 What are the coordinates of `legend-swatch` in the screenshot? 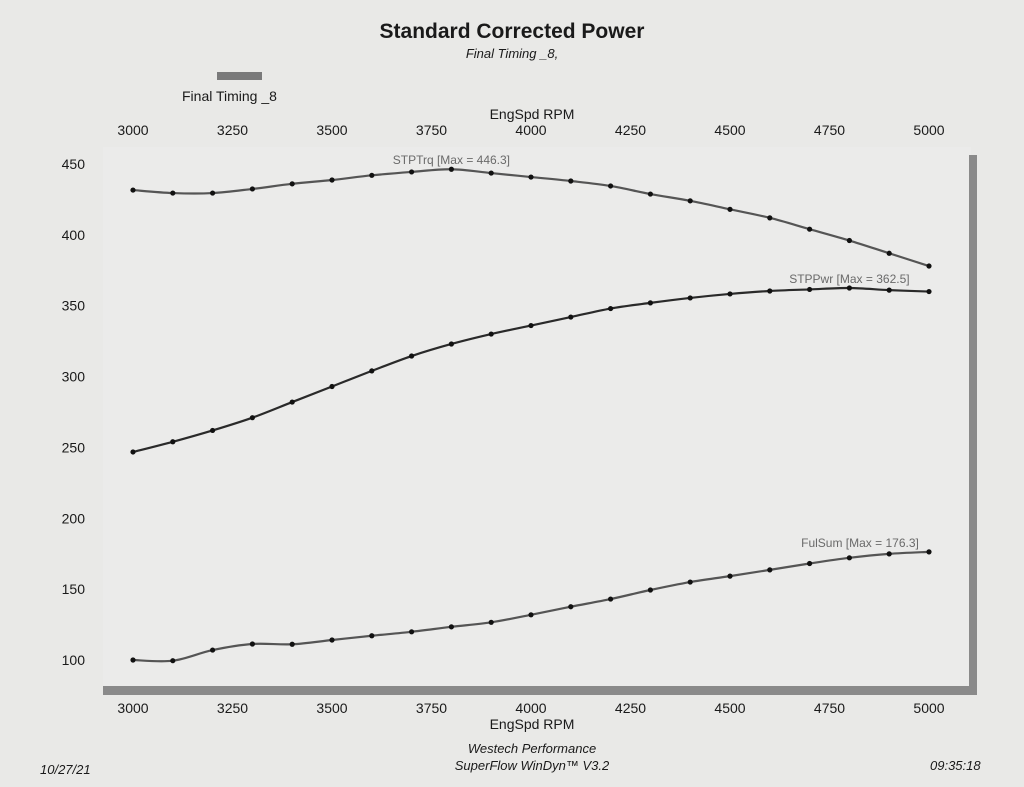 It's located at (239, 76).